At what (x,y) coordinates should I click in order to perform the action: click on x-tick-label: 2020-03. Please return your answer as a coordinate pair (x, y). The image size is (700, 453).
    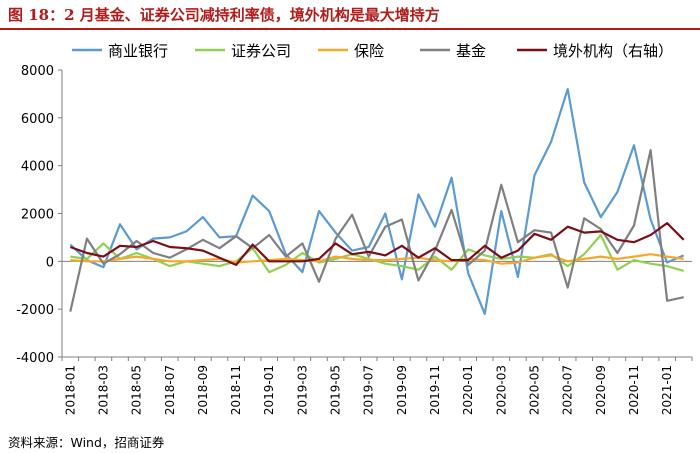
    Looking at the image, I should click on (501, 390).